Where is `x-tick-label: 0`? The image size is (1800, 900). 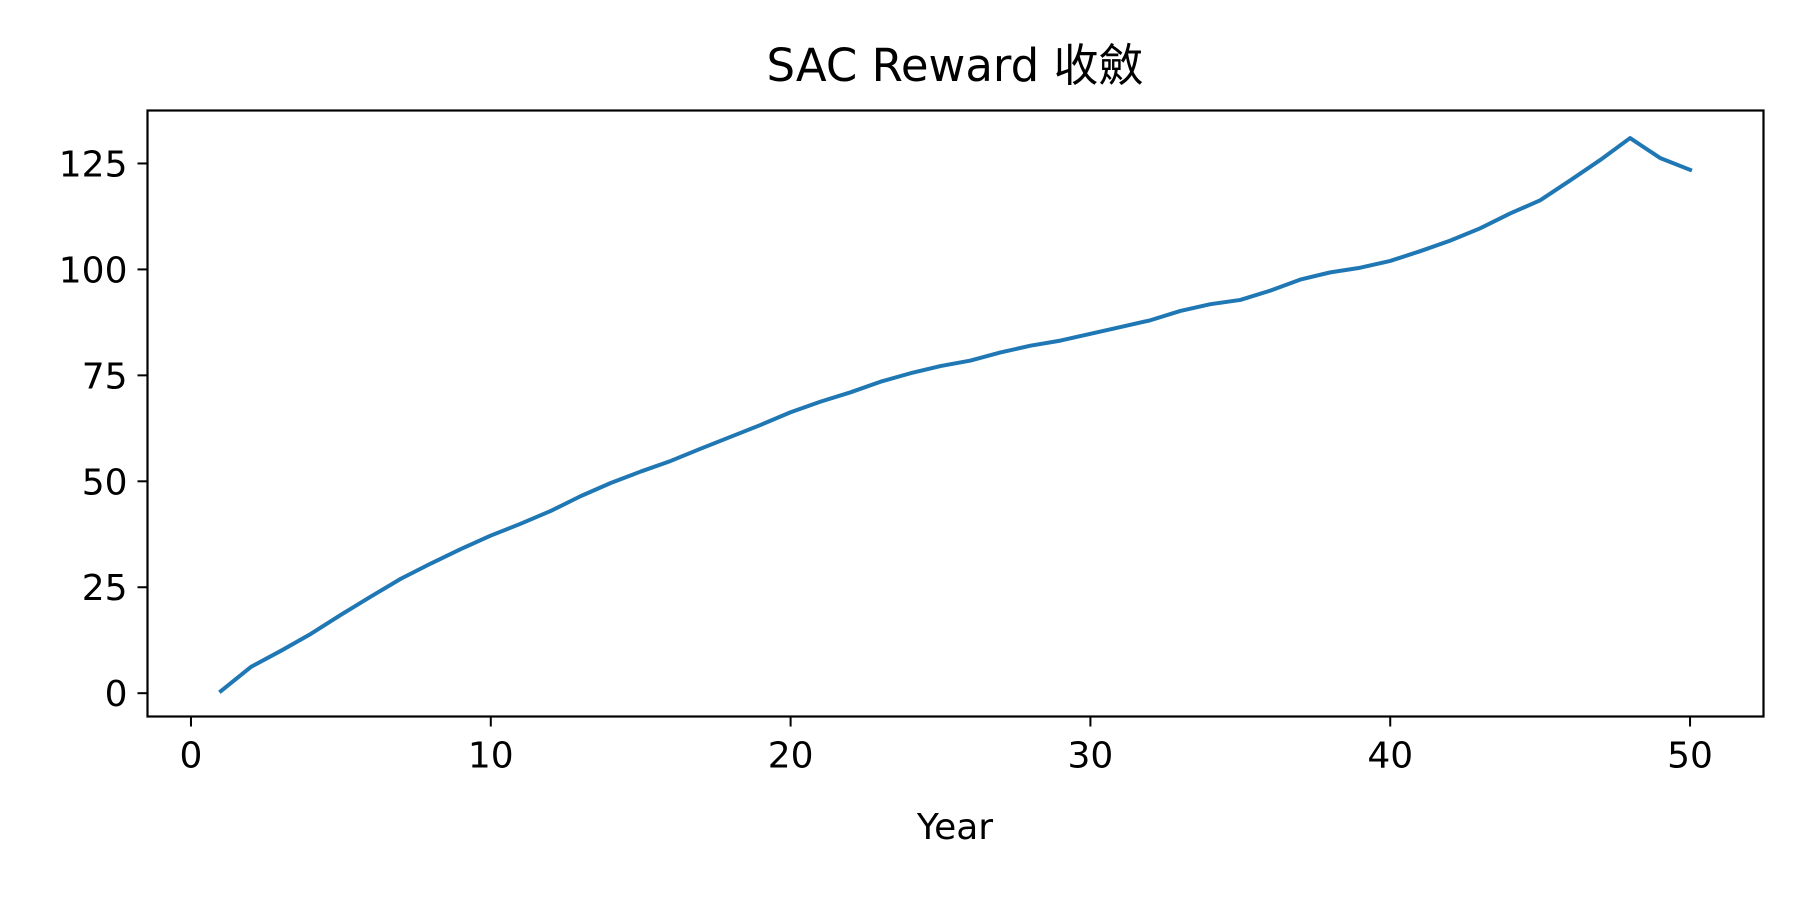
x-tick-label: 0 is located at coordinates (191, 756).